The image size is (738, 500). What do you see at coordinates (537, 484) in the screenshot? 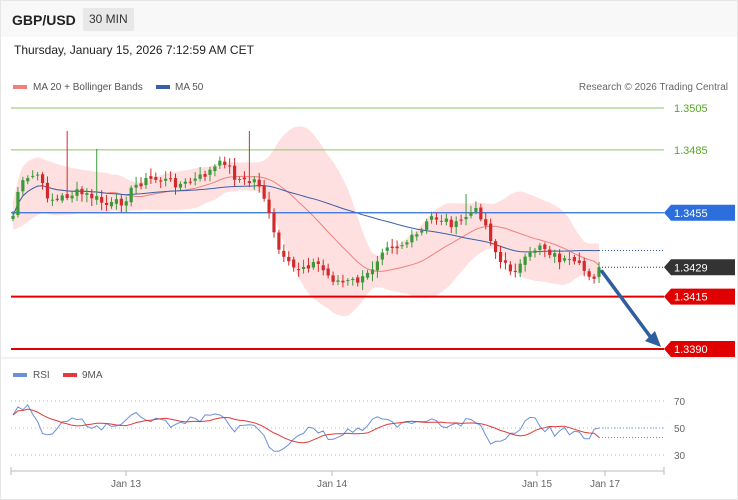
I see `x-axis-tick-label: Jan 15` at bounding box center [537, 484].